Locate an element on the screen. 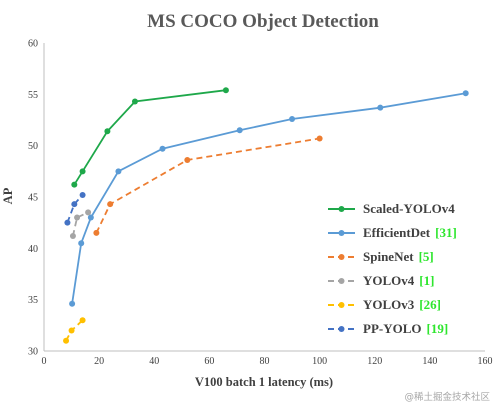 This screenshot has height=407, width=497. legend-citation: [19] is located at coordinates (438, 328).